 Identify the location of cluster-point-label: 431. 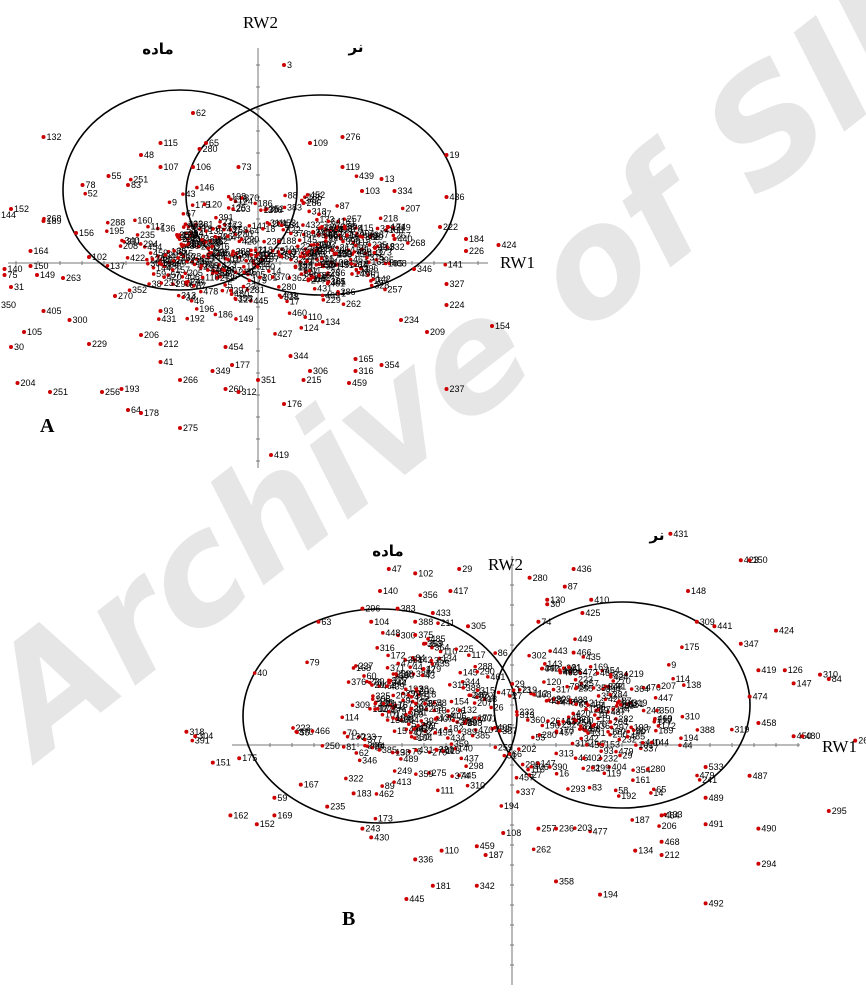
(168, 319).